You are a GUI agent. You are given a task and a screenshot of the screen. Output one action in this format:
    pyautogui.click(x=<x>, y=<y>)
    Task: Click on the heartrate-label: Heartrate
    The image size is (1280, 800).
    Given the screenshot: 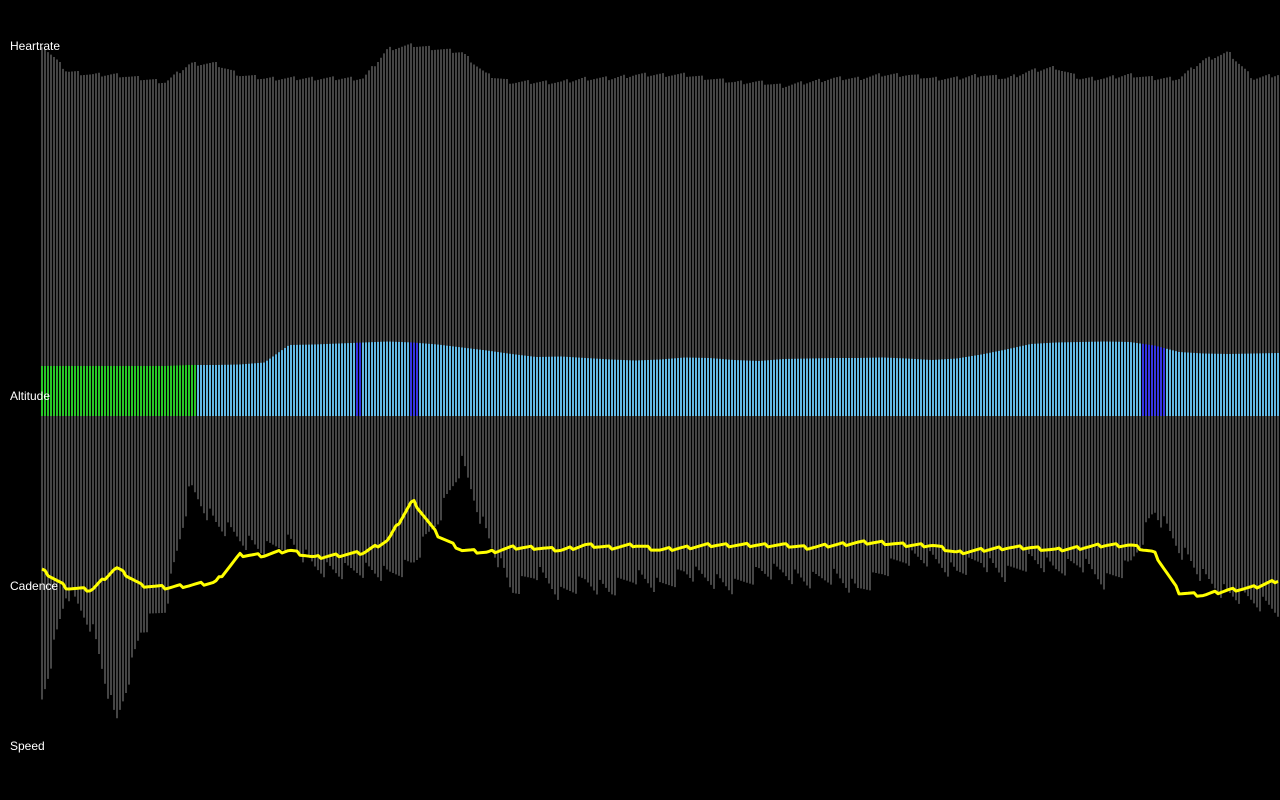 What is the action you would take?
    pyautogui.click(x=35, y=46)
    